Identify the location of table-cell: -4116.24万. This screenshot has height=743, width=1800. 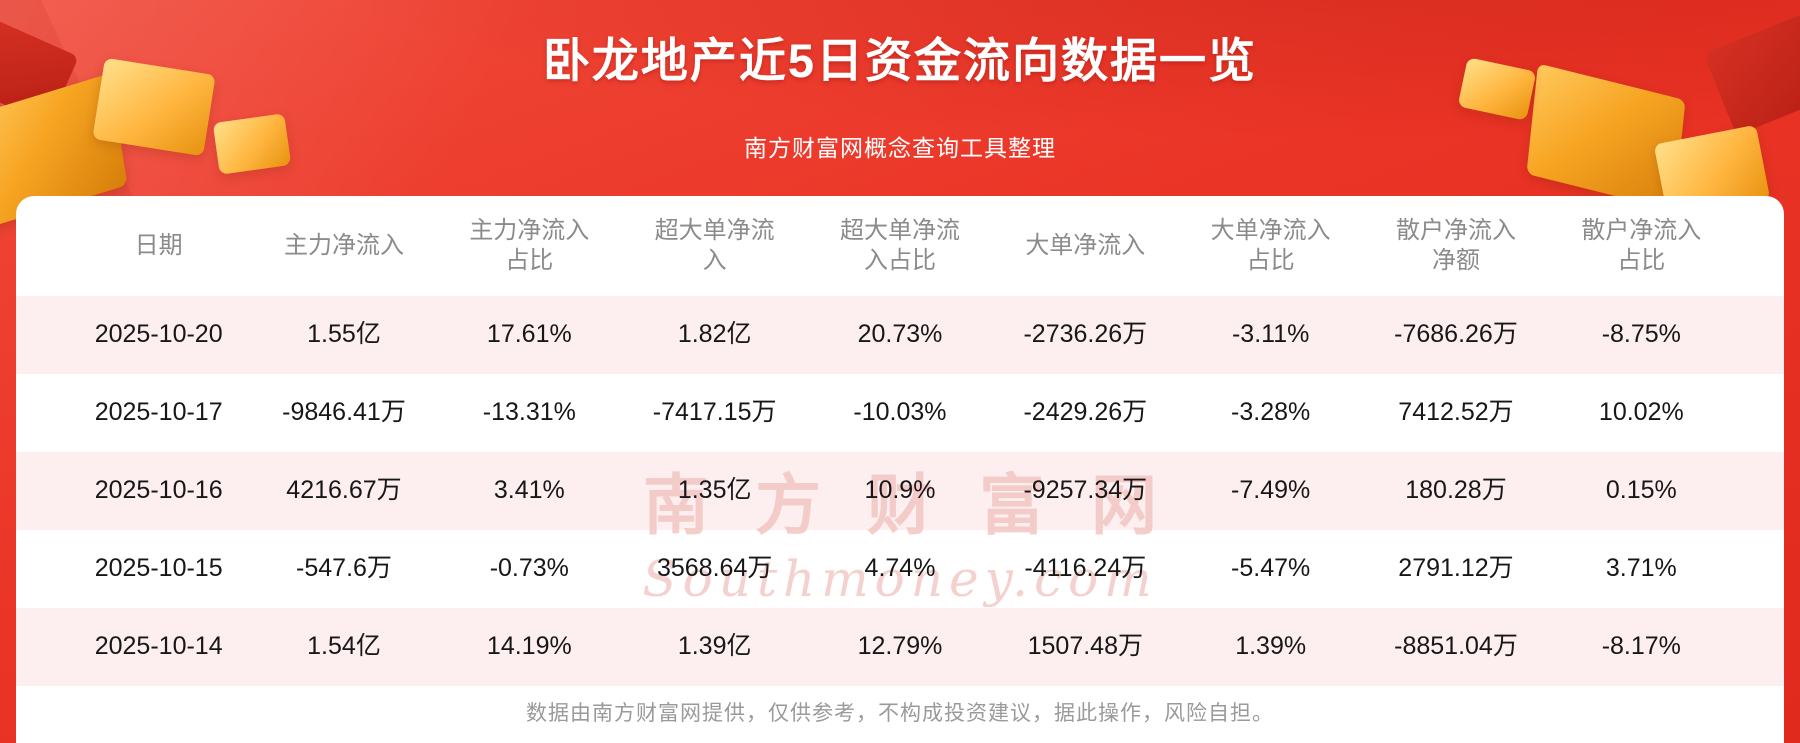
(1085, 568).